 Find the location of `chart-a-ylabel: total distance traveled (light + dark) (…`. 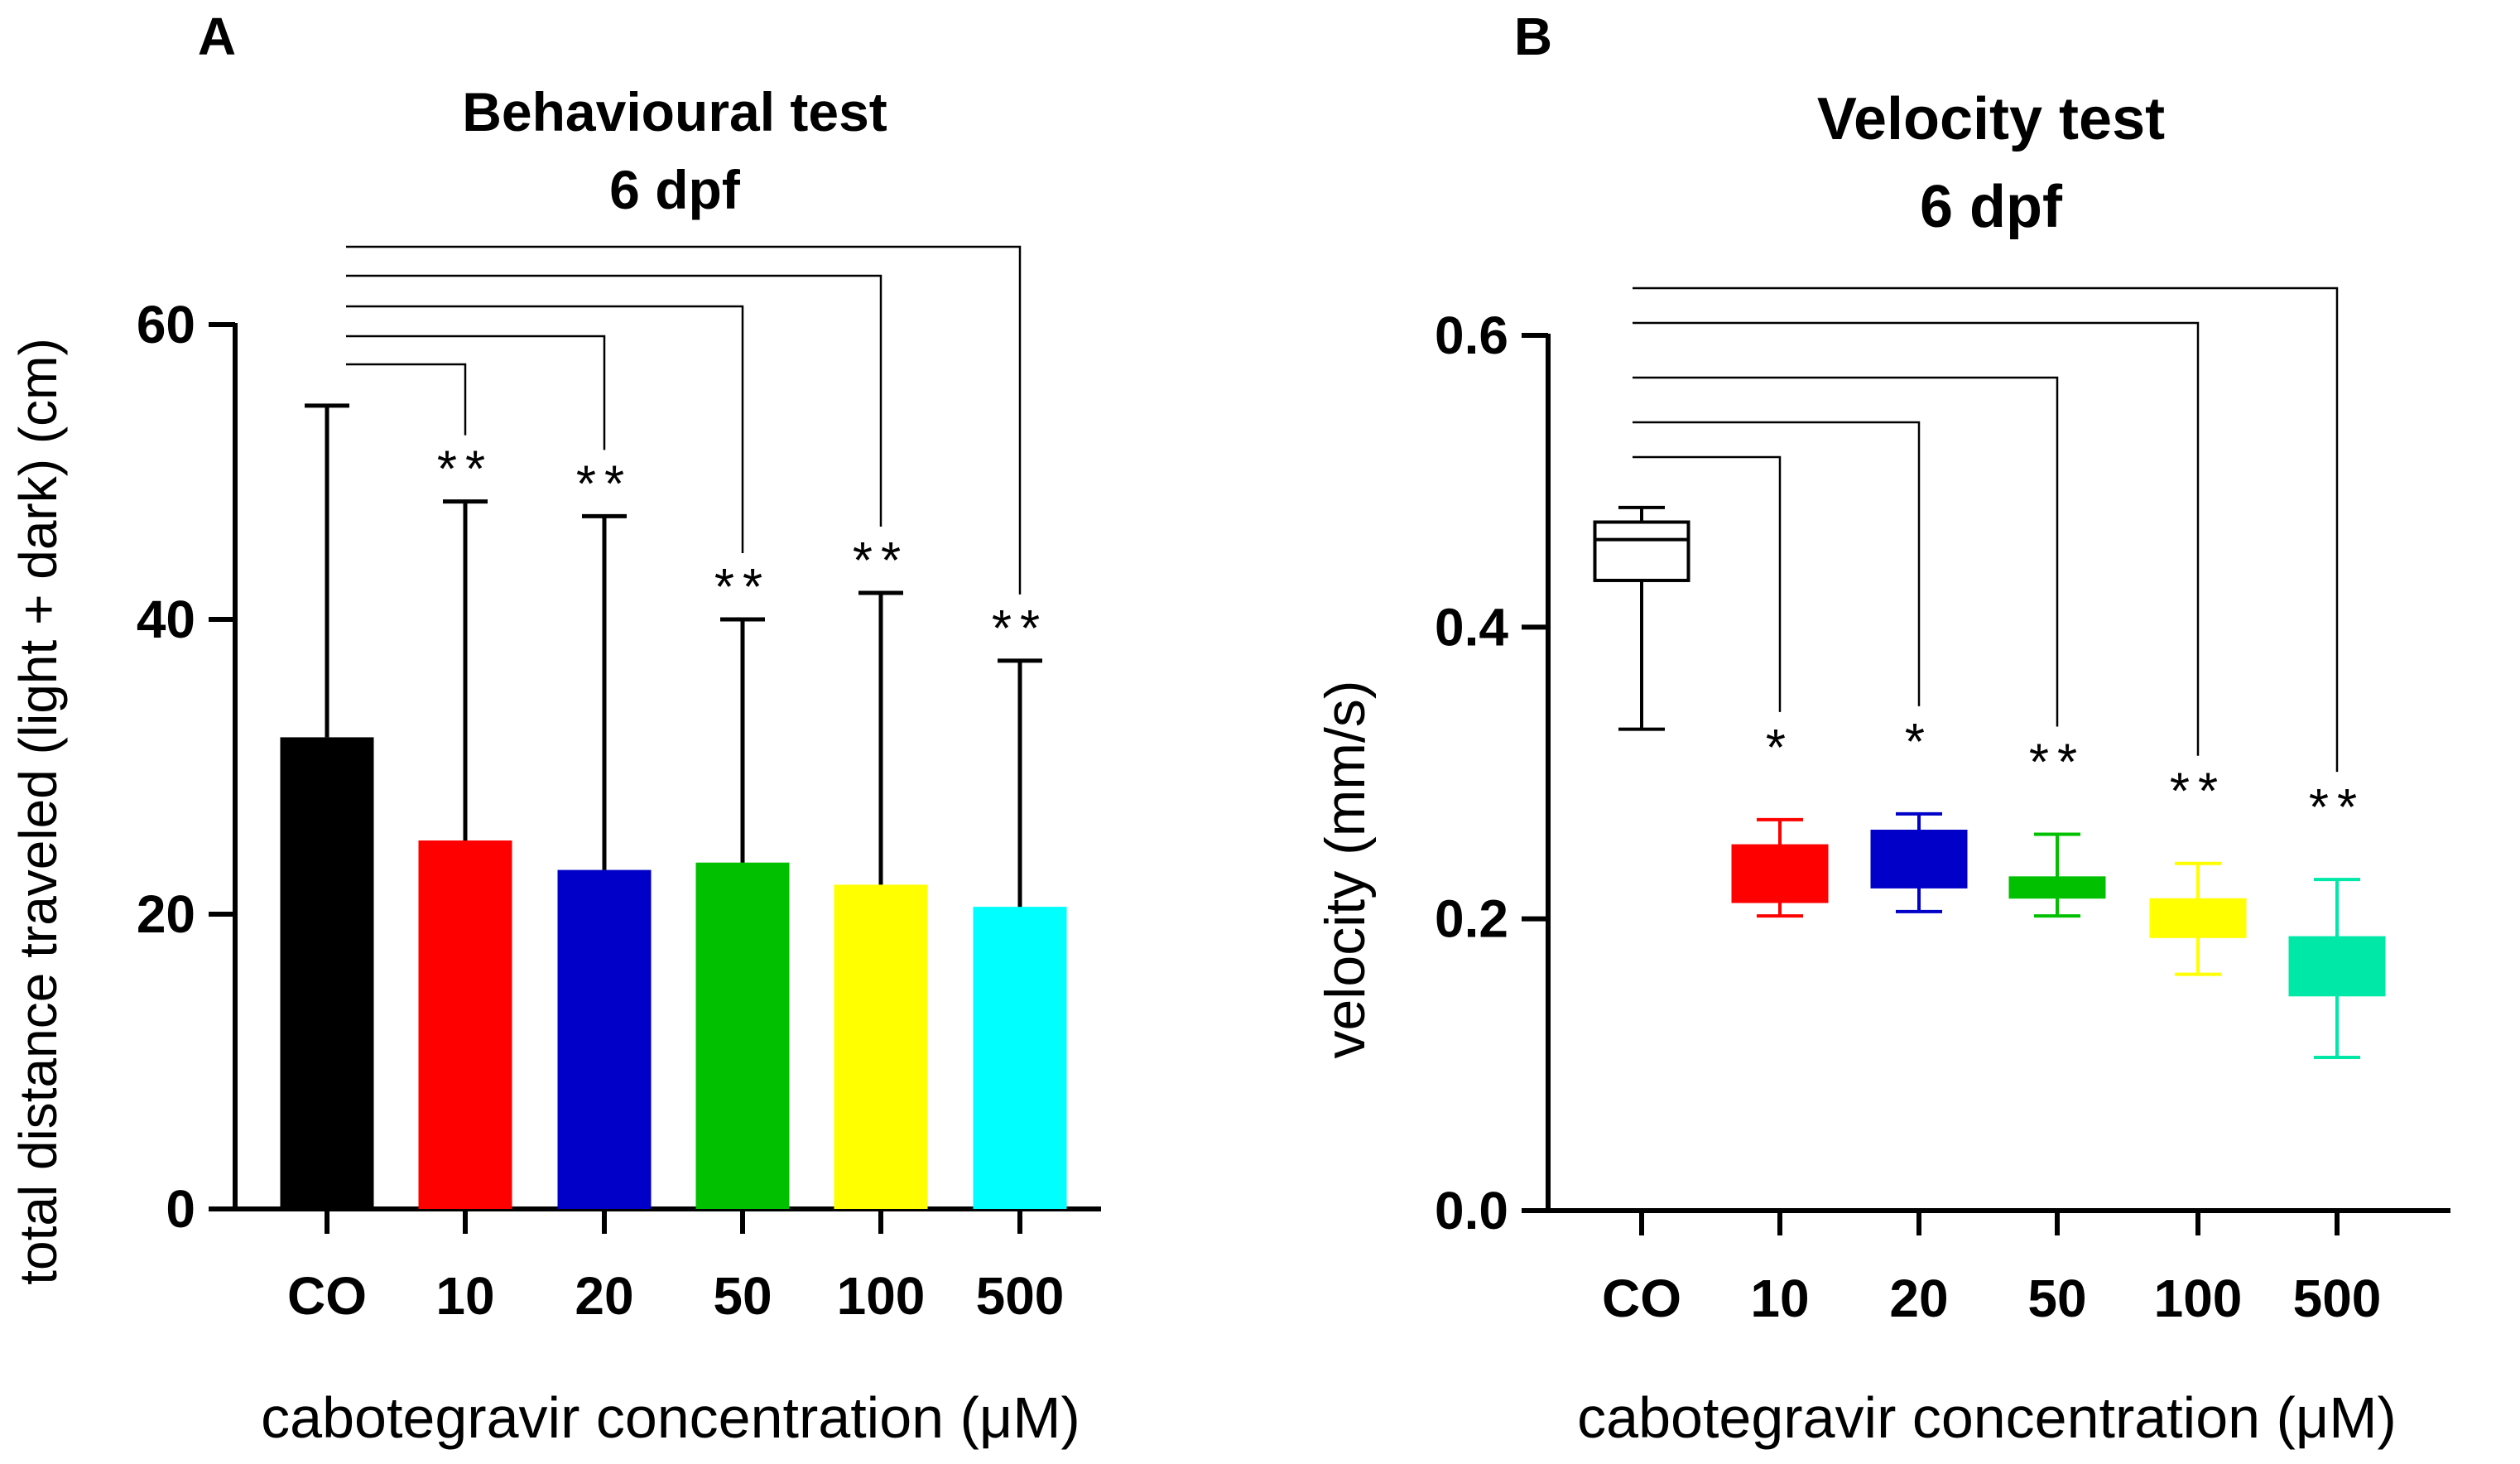

chart-a-ylabel: total distance traveled (light + dark) (… is located at coordinates (38, 811).